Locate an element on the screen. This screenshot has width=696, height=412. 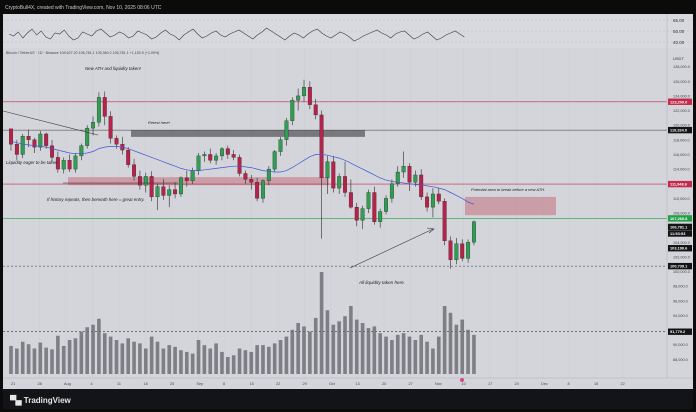
time-axis-tick: Dec is located at coordinates (544, 384).